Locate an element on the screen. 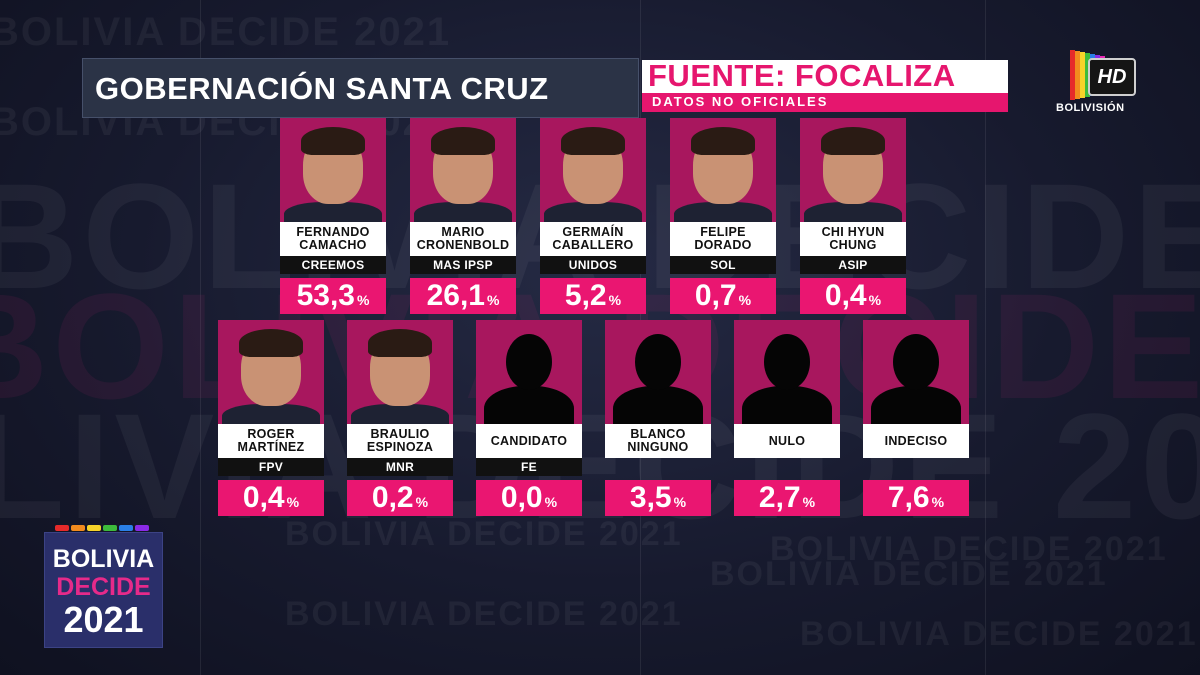 Image resolution: width=1200 pixels, height=675 pixels. brand-color-strip is located at coordinates (103, 528).